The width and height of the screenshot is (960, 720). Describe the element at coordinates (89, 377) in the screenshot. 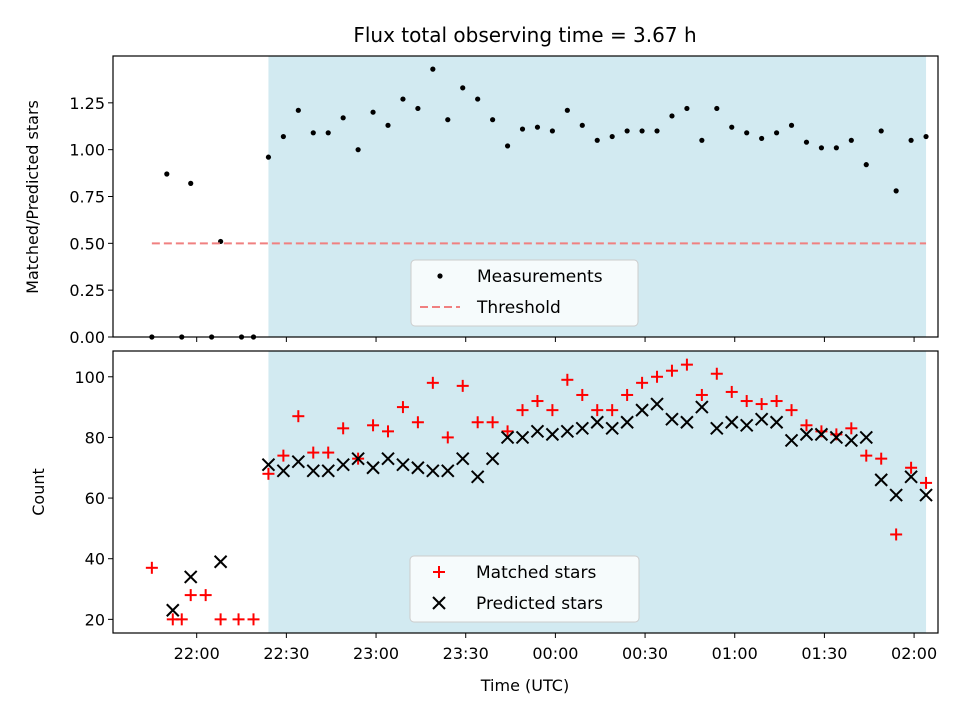

I see `y-tick-label: 100` at that location.